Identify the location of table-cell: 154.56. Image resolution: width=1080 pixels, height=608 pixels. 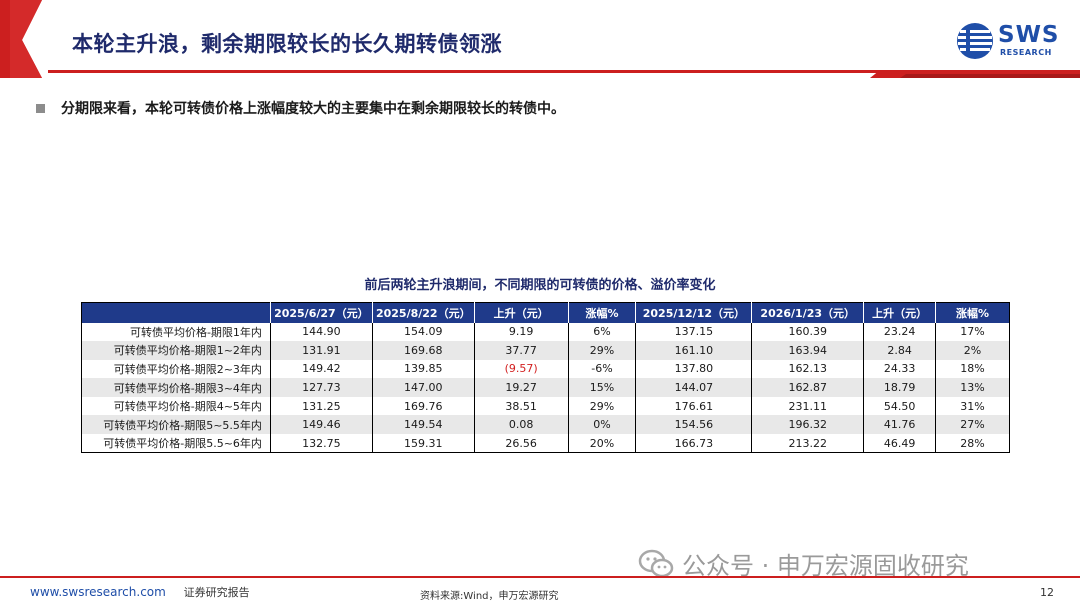
(694, 425).